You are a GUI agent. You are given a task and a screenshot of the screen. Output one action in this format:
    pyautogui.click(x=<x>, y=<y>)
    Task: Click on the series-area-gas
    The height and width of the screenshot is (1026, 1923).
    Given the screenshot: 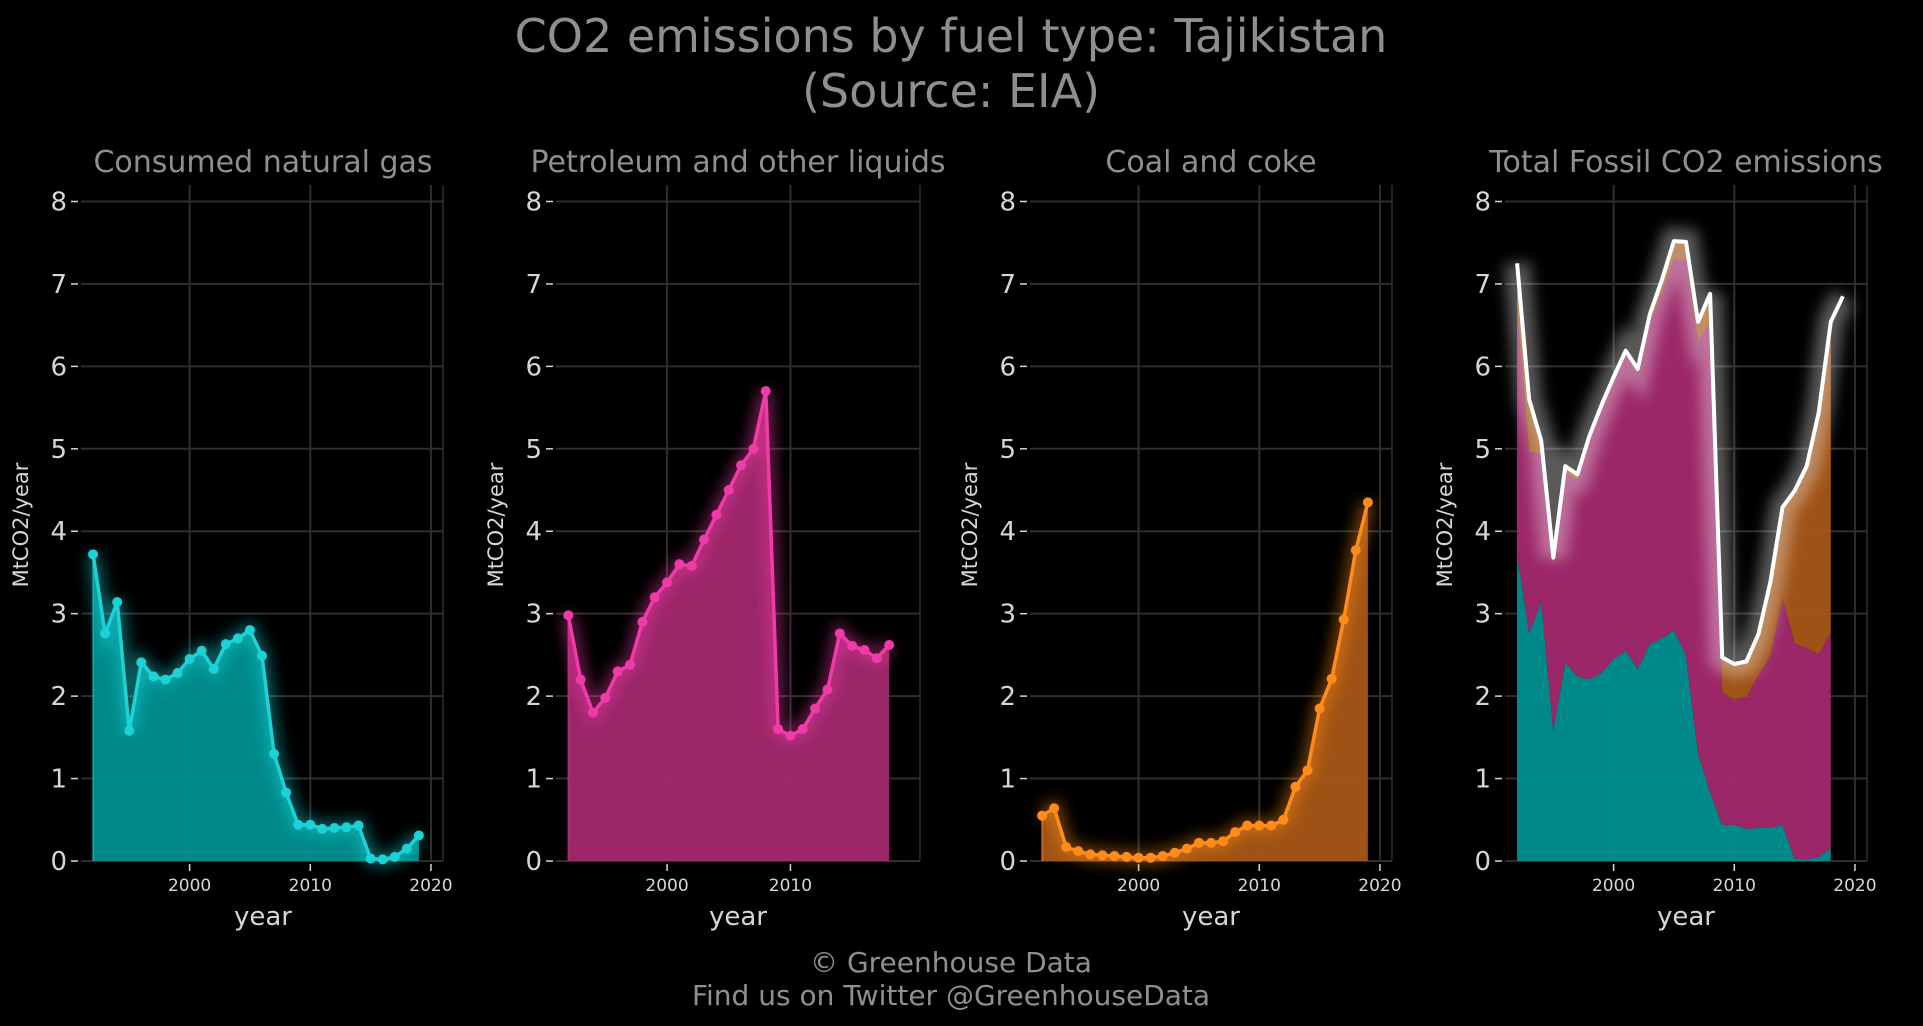 What is the action you would take?
    pyautogui.click(x=256, y=707)
    